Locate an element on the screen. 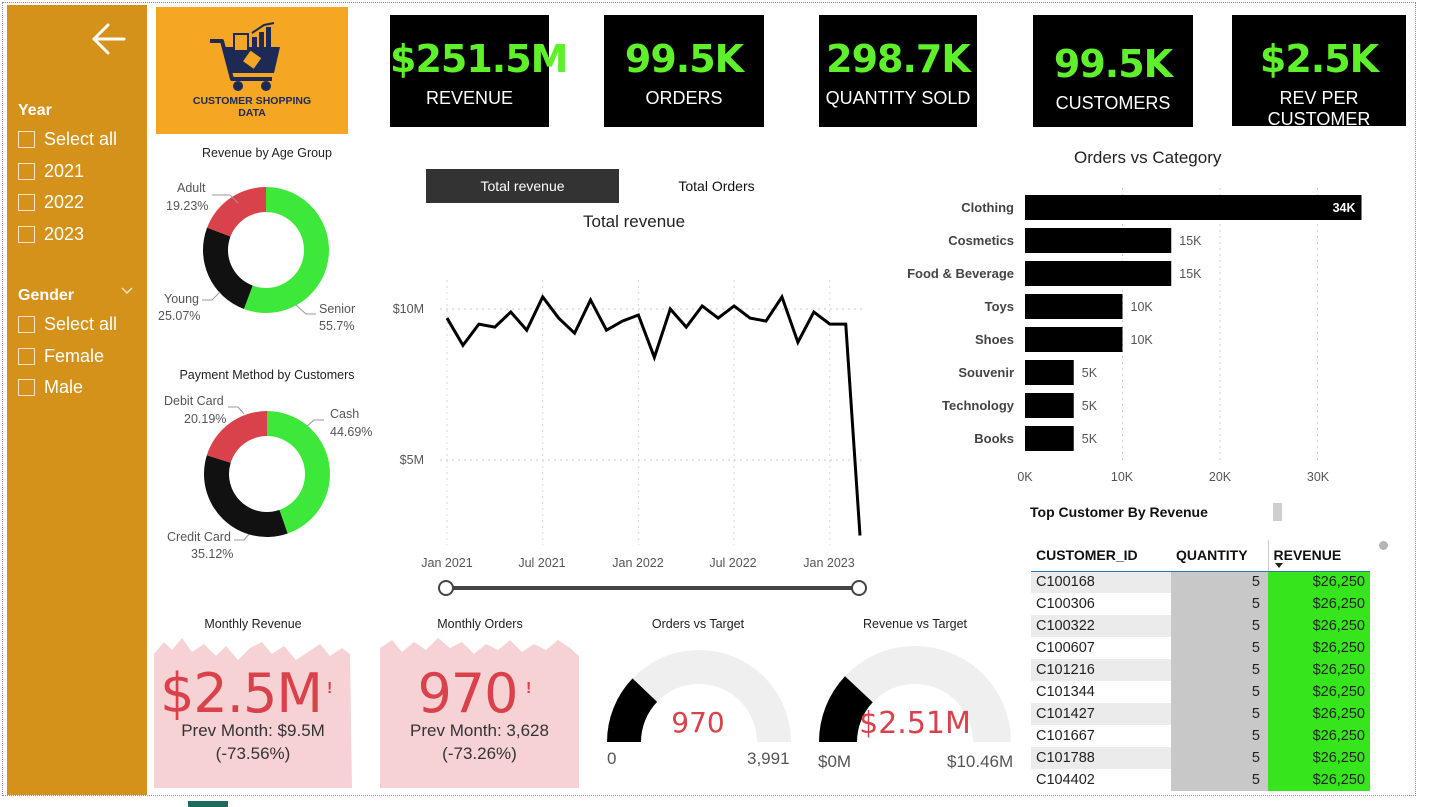 The image size is (1432, 807). chevron-down-icon is located at coordinates (127, 291).